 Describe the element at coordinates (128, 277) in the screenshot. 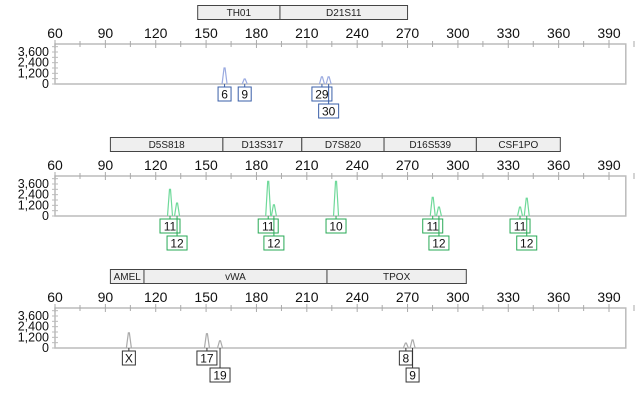

I see `locus-label: AMEL` at that location.